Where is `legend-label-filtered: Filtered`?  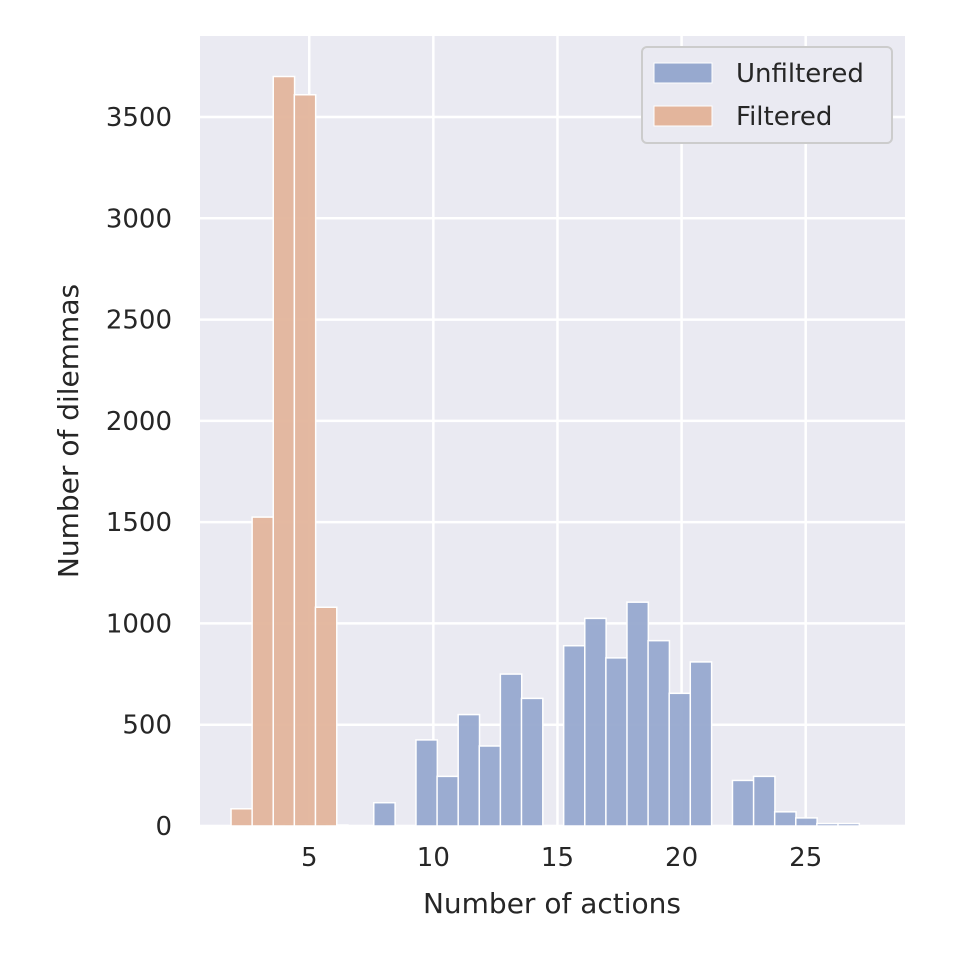
legend-label-filtered: Filtered is located at coordinates (784, 117).